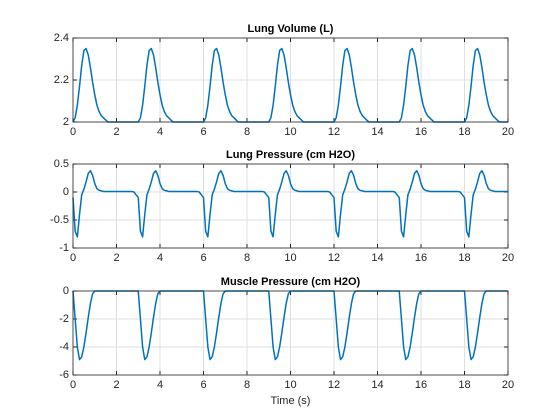 Image resolution: width=560 pixels, height=420 pixels. What do you see at coordinates (64, 347) in the screenshot?
I see `y-tick-label: -4` at bounding box center [64, 347].